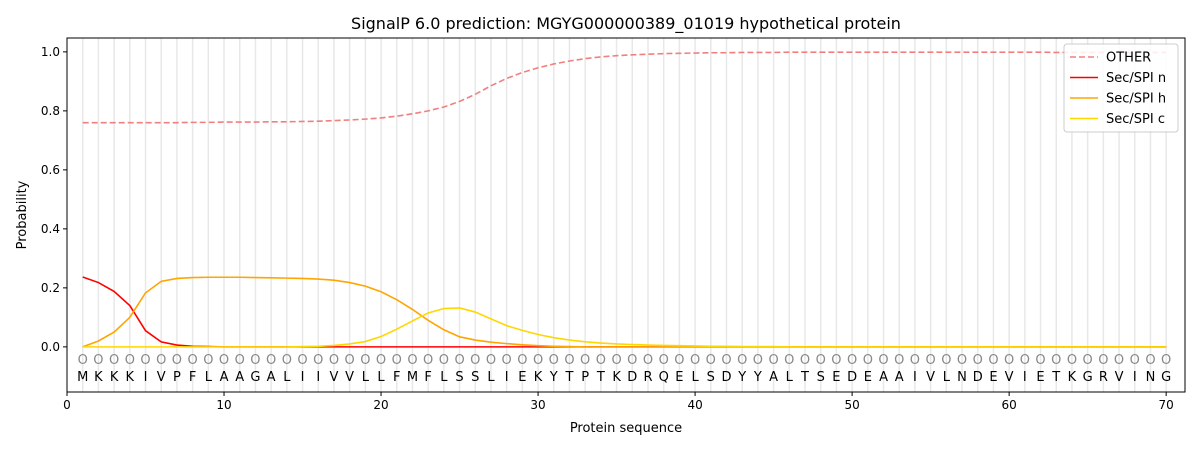 The image size is (1200, 454). I want to click on legend-label: Sec/SPI n, so click(1136, 78).